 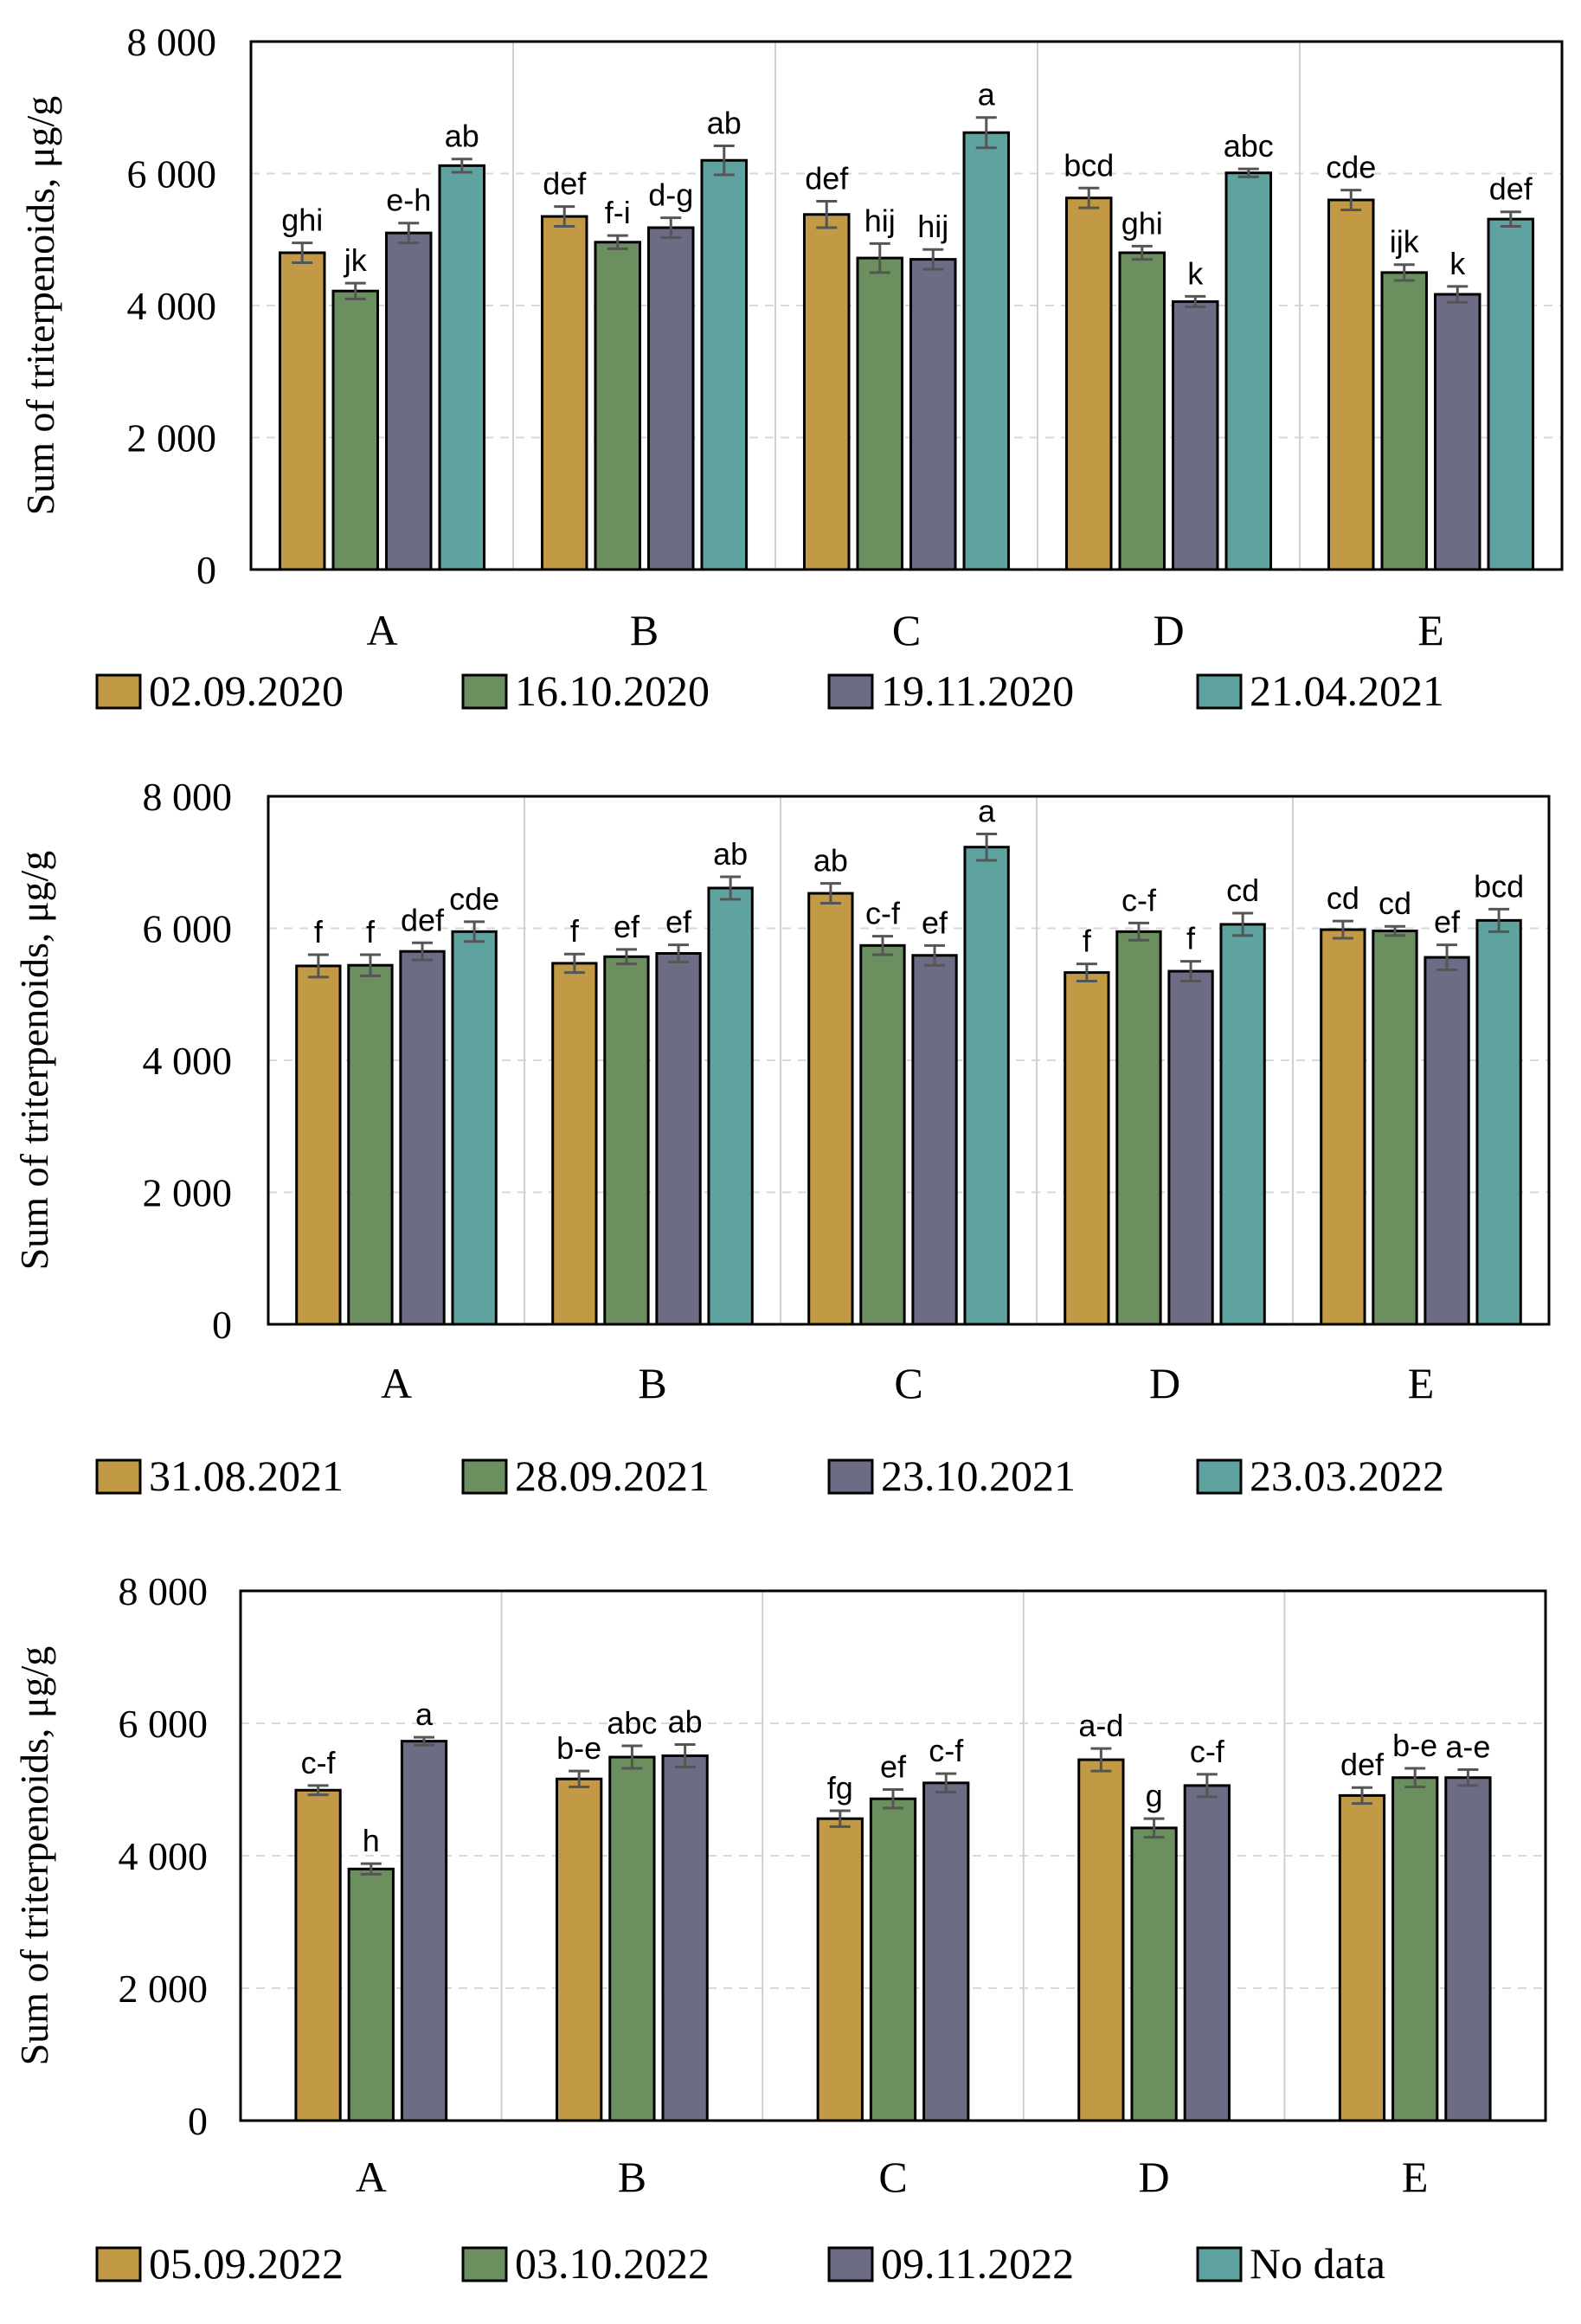 I want to click on legend-label: 19.11.2020, so click(x=977, y=690).